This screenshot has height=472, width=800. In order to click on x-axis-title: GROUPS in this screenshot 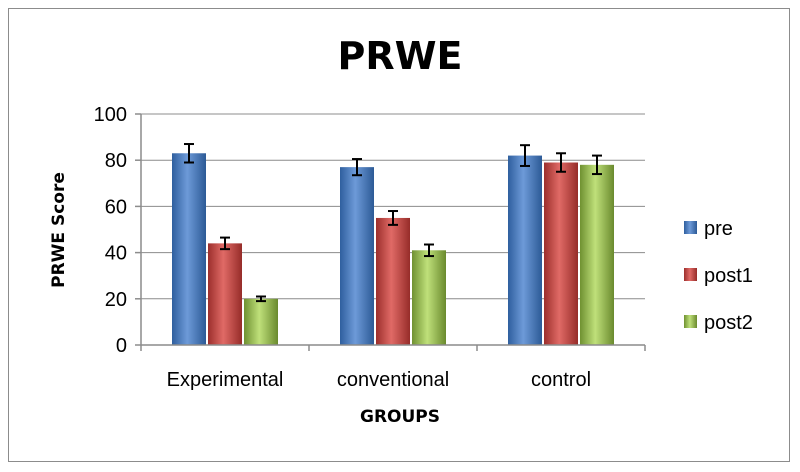, I will do `click(400, 417)`.